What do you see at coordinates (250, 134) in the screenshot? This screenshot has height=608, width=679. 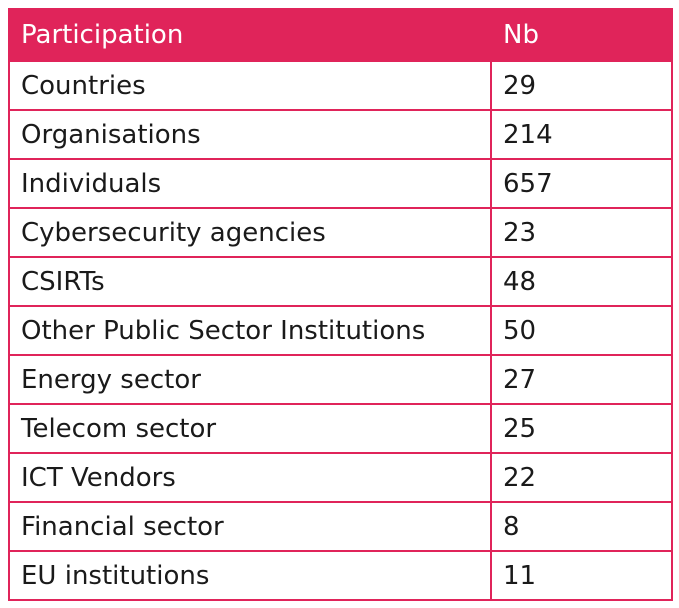 I see `label-cell: Organisations` at bounding box center [250, 134].